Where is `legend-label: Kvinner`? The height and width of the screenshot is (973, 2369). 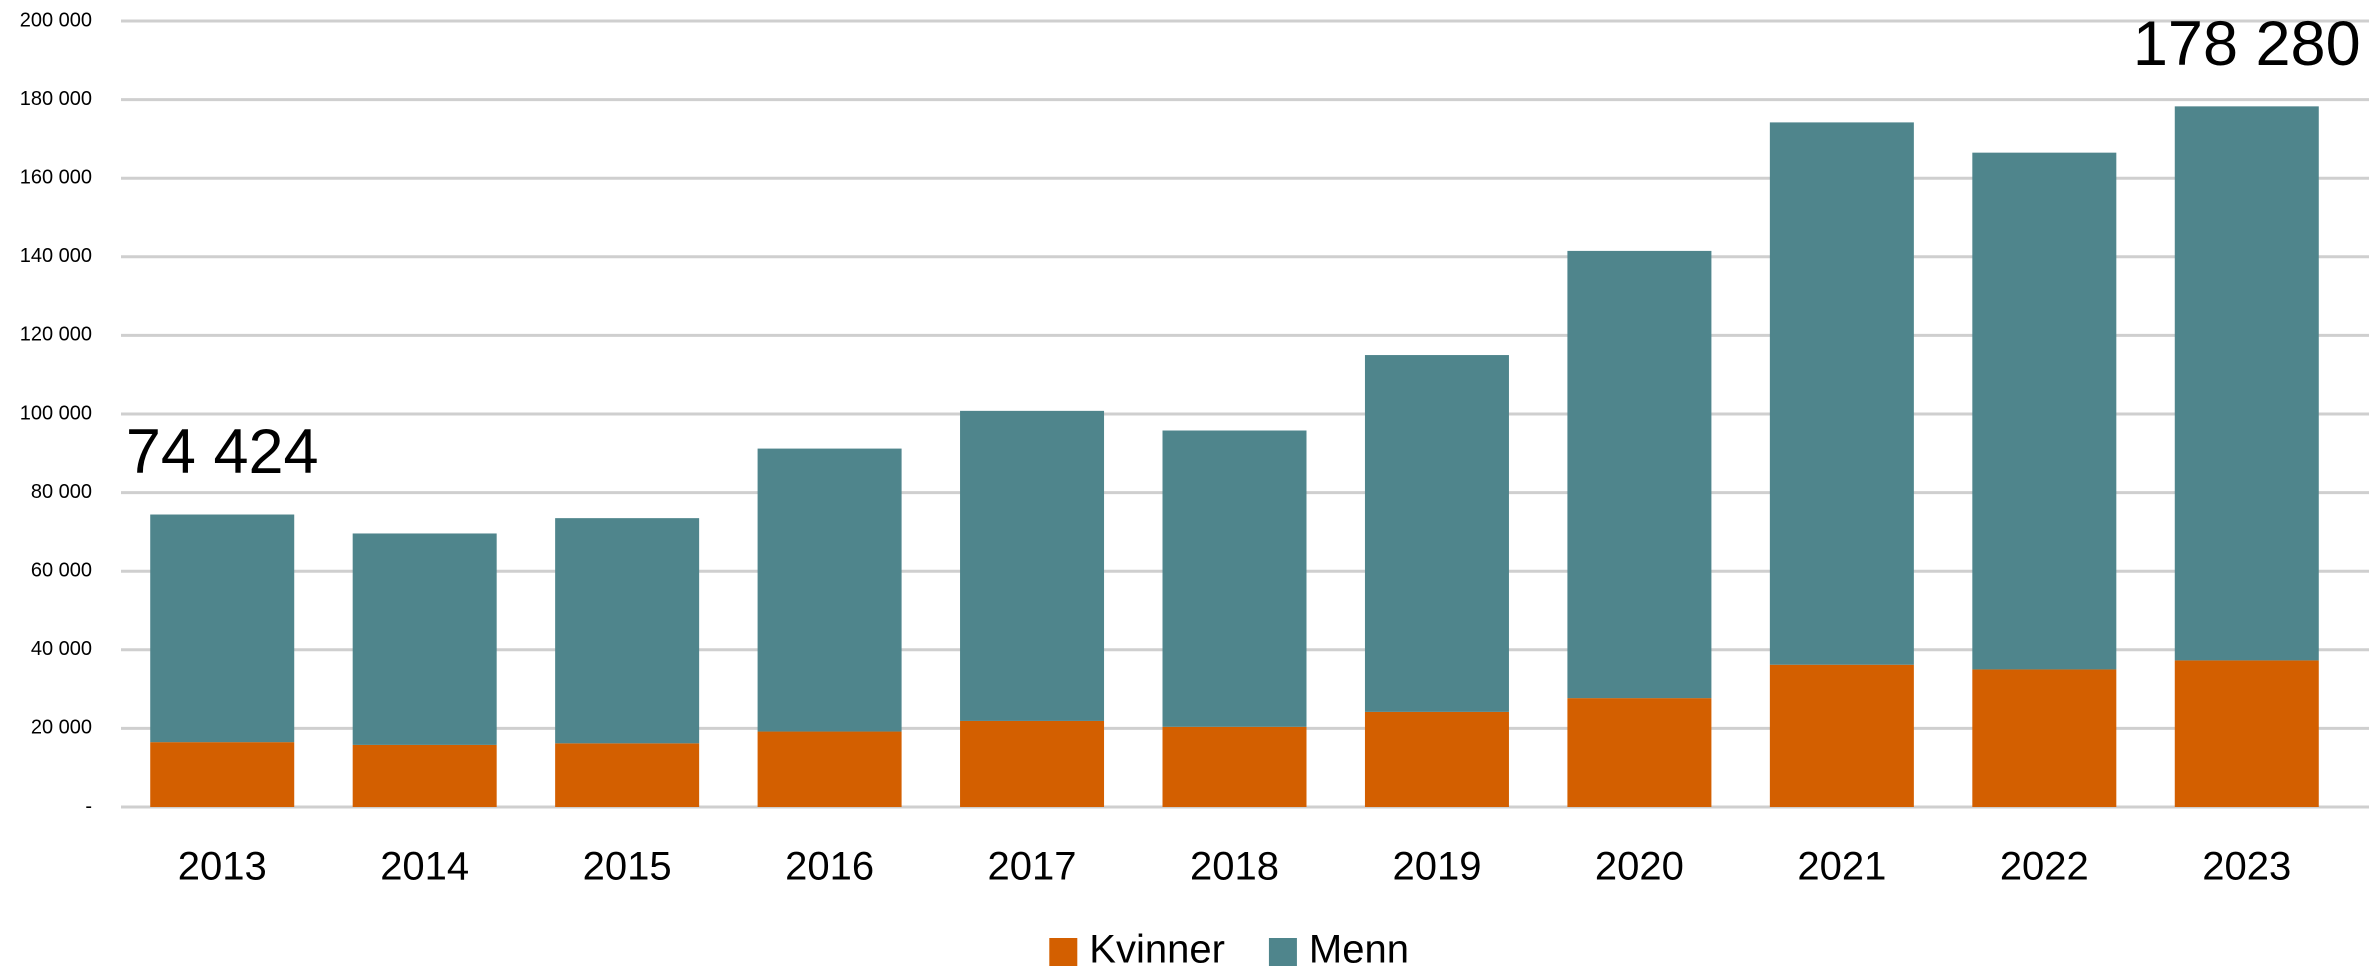 legend-label: Kvinner is located at coordinates (1157, 950).